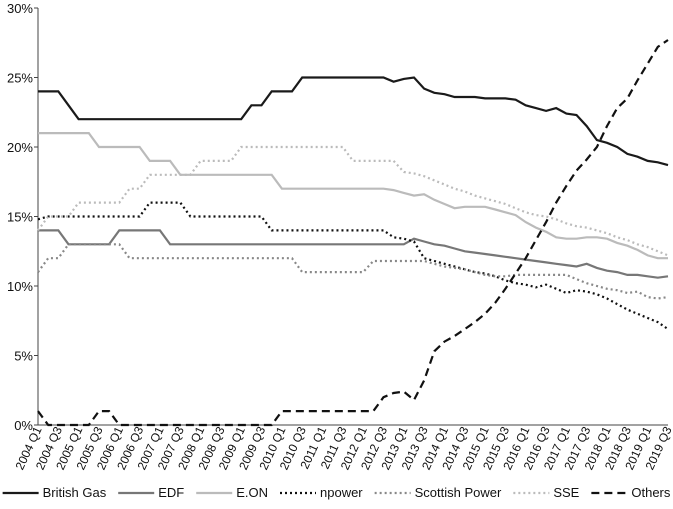 This screenshot has height=509, width=673. Describe the element at coordinates (232, 492) in the screenshot. I see `legend-item: E.ON` at that location.